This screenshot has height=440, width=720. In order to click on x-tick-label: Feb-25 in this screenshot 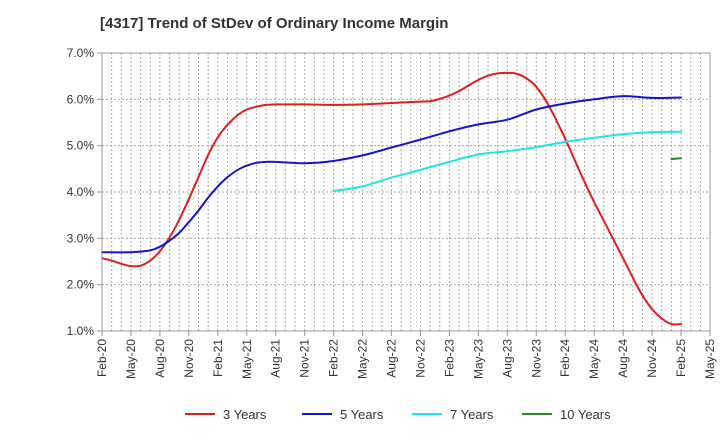, I will do `click(681, 358)`.